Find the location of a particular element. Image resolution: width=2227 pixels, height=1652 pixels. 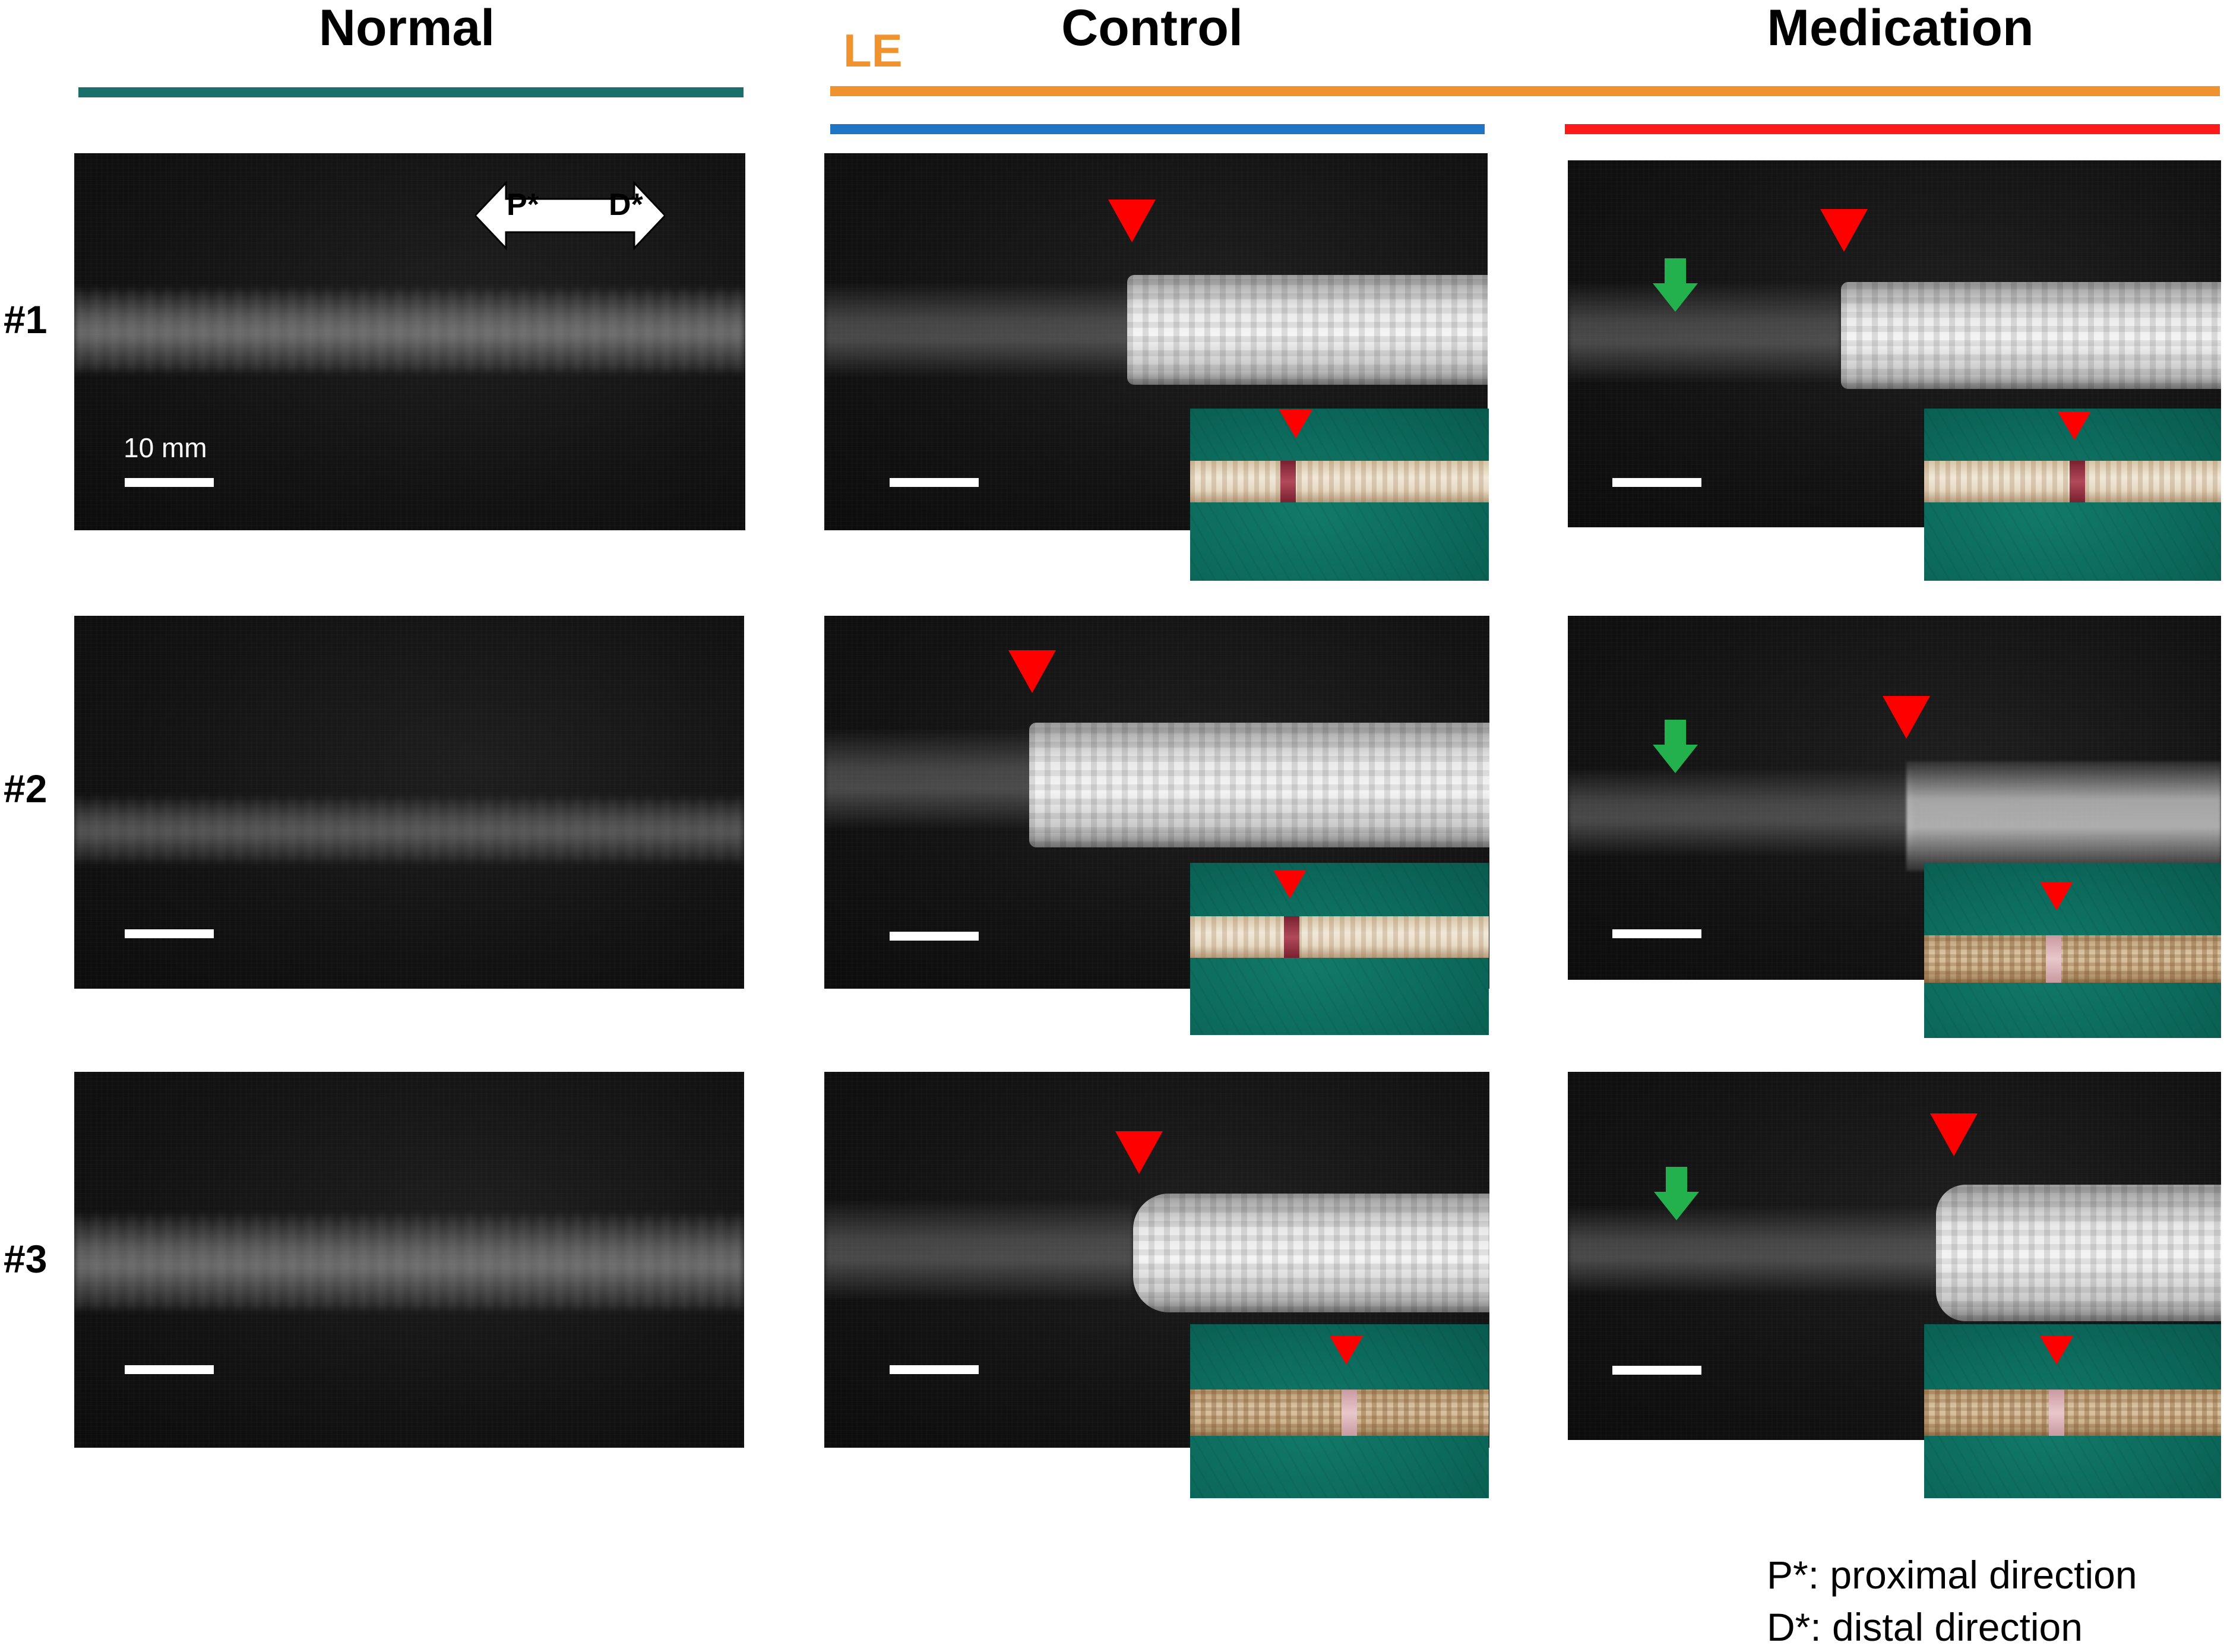

control-group-bar is located at coordinates (1157, 129).